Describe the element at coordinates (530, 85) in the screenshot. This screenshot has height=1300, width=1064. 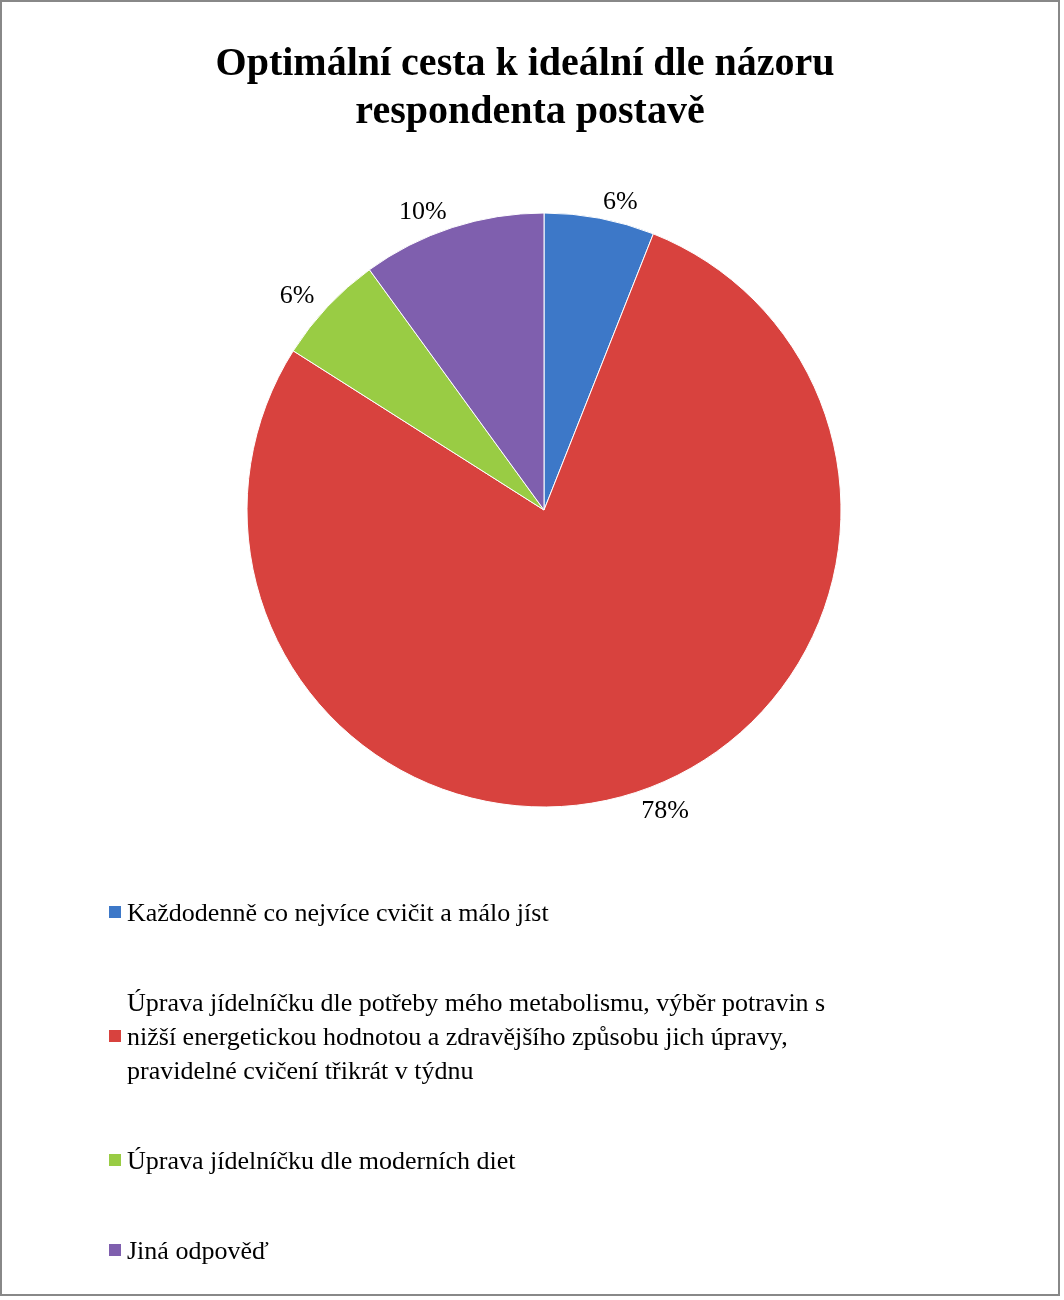
I see `chart-title: Optimální cesta k ideální dle názoru respondenta postavě` at that location.